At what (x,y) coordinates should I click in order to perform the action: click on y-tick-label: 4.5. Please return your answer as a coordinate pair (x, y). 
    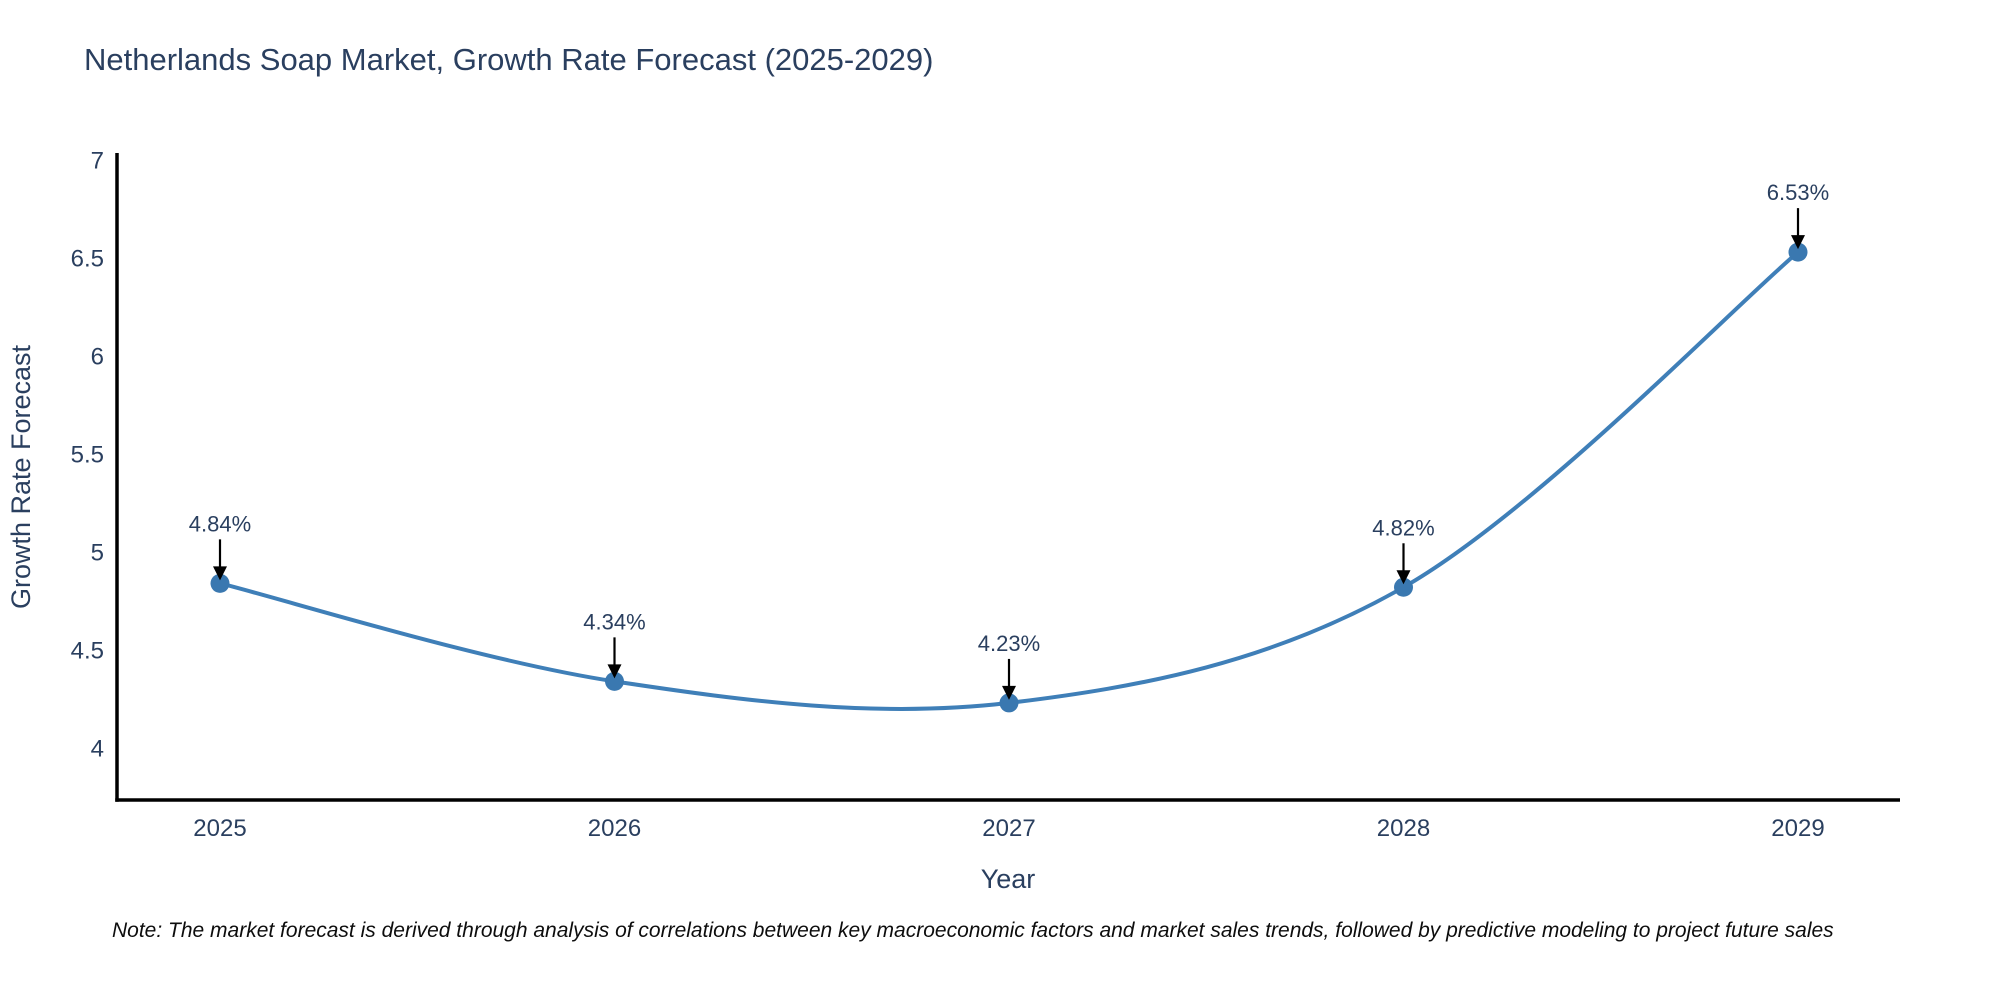
    Looking at the image, I should click on (87, 651).